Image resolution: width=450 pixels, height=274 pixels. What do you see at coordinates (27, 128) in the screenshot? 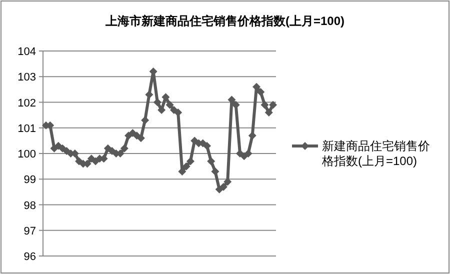
I see `y-tick-label: 101` at bounding box center [27, 128].